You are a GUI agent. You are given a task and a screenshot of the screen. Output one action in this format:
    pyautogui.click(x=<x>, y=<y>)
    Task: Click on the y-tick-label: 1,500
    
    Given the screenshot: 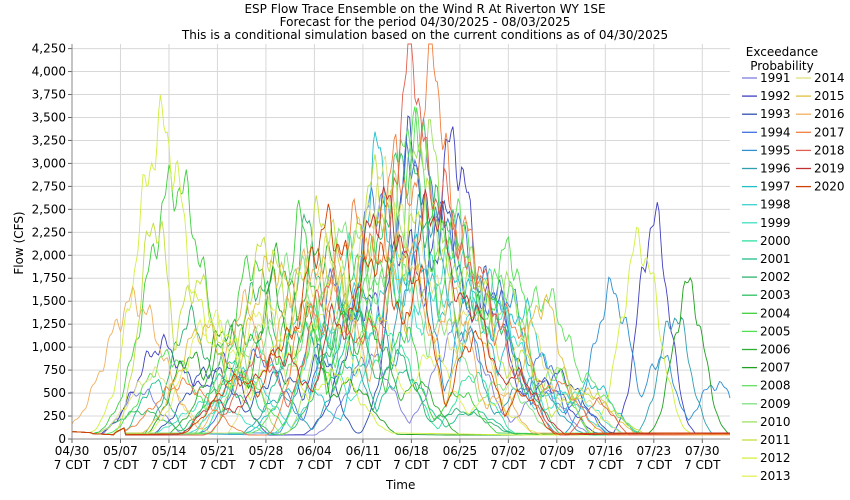 What is the action you would take?
    pyautogui.click(x=49, y=301)
    